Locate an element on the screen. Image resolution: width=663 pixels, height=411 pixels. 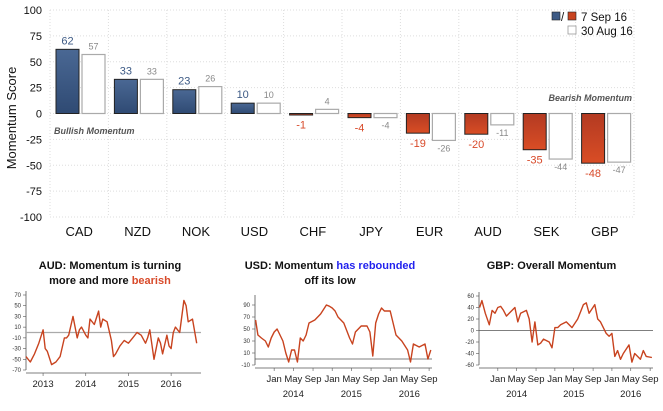
bar-previous-label: -4 is located at coordinates (385, 126).